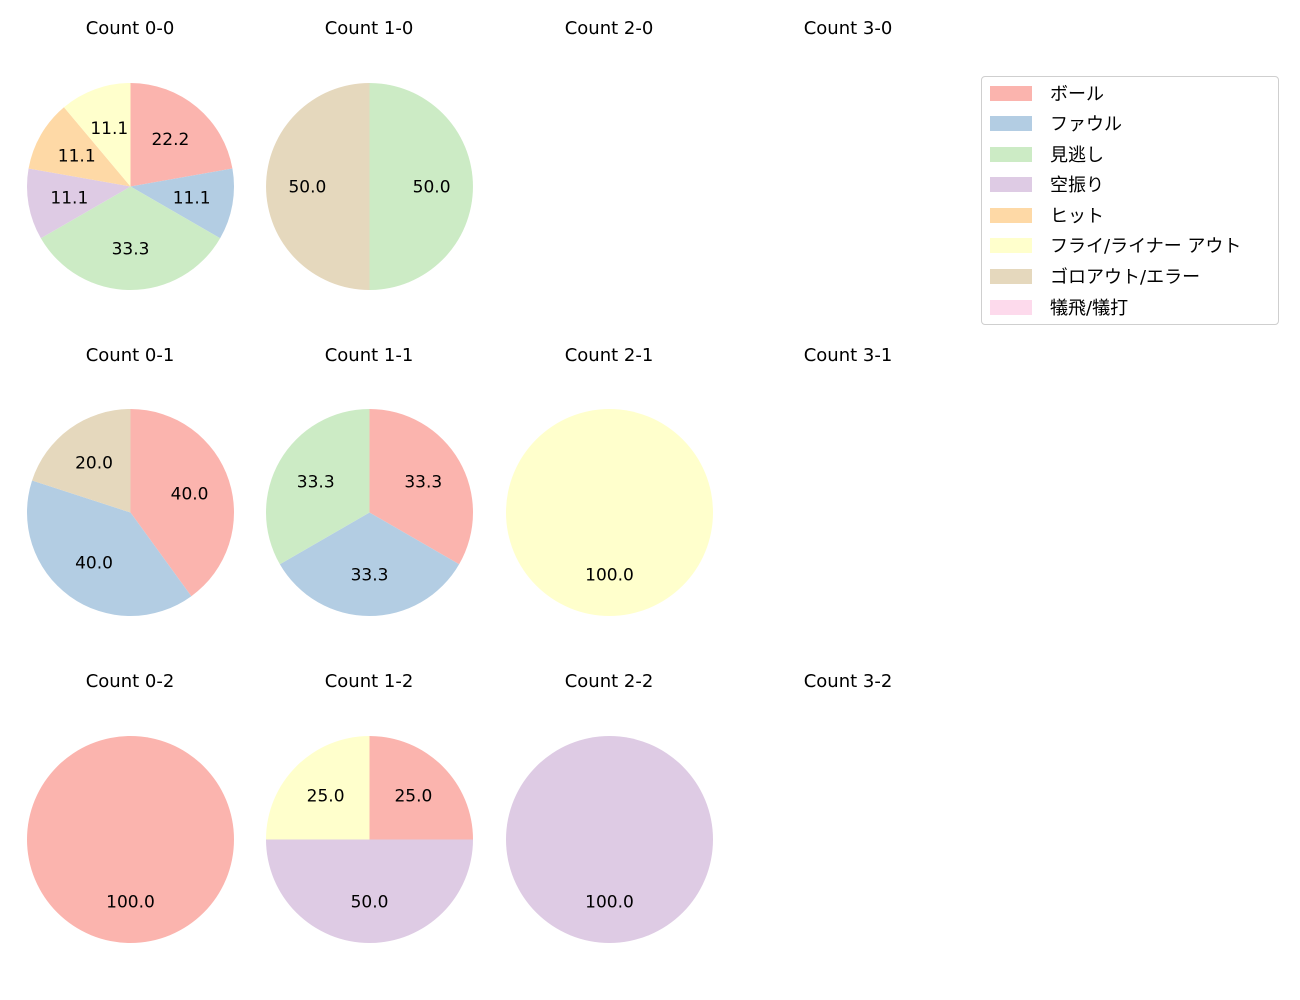 Image resolution: width=1300 pixels, height=1000 pixels. I want to click on panel-title: Count 0-2, so click(130, 681).